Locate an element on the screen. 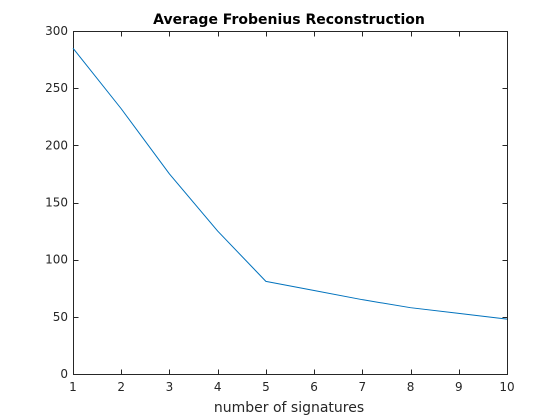  x-tick-label: 9 is located at coordinates (459, 387).